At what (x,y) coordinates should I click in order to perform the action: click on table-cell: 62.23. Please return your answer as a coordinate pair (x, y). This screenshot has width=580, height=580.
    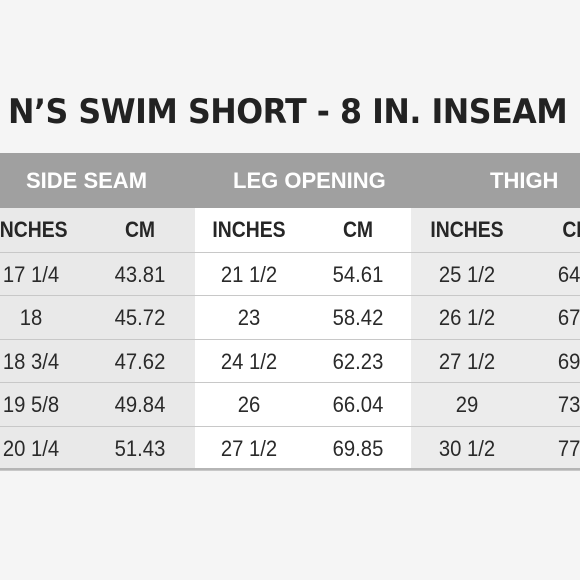
    Looking at the image, I should click on (358, 361).